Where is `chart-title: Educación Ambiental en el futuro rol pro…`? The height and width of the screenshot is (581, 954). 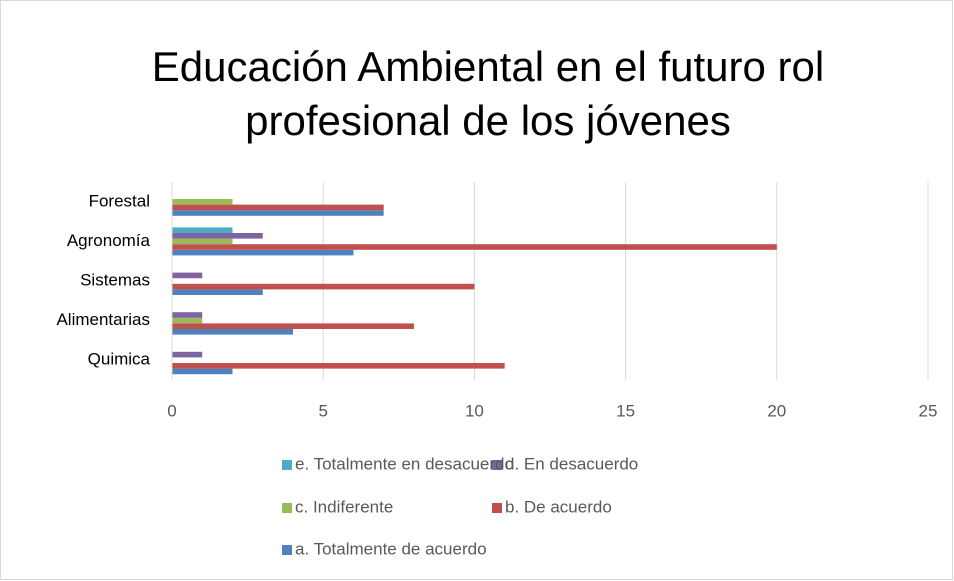 chart-title: Educación Ambiental en el futuro rol pro… is located at coordinates (488, 93).